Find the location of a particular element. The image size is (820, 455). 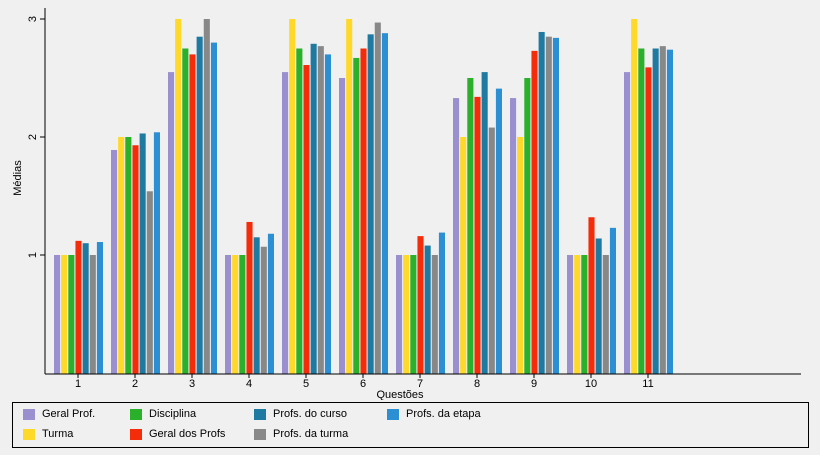

bar-q6-s6 is located at coordinates (384, 203).